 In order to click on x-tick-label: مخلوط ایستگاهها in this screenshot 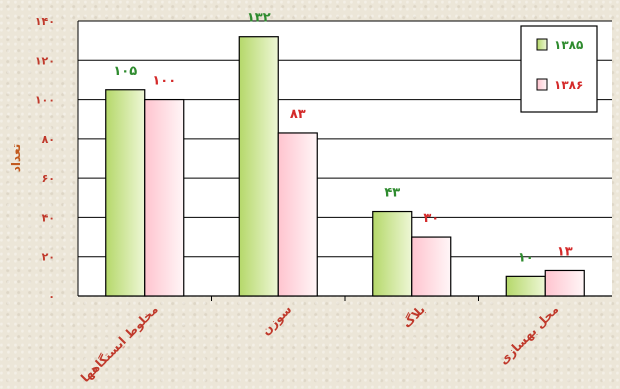, I will do `click(120, 344)`.